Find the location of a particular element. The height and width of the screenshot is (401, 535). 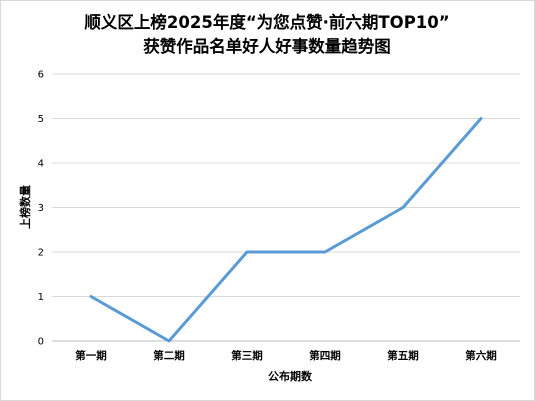

y-tick-label: 3 is located at coordinates (41, 208).